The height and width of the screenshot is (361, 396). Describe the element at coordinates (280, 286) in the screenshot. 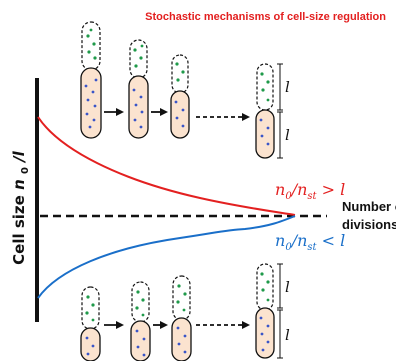

I see `bottom-length-bracket-daughter` at that location.